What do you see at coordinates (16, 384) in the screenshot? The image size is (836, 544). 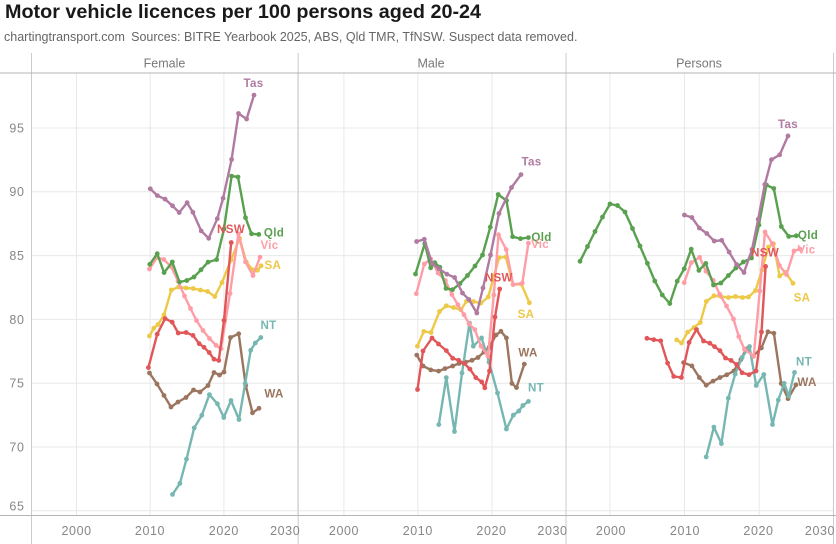 I see `svg-text: 75` at bounding box center [16, 384].